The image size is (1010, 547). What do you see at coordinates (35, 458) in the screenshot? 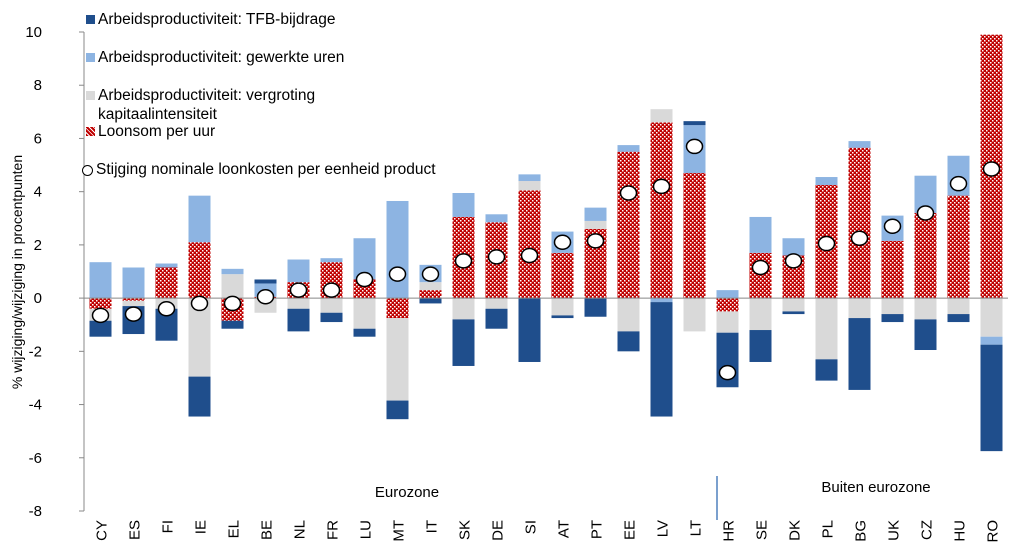
I see `y-tick-label: -6` at bounding box center [35, 458].